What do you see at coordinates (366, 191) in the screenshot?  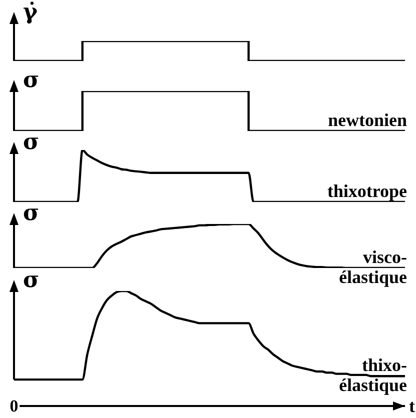 I see `series-label: thixotrope` at bounding box center [366, 191].